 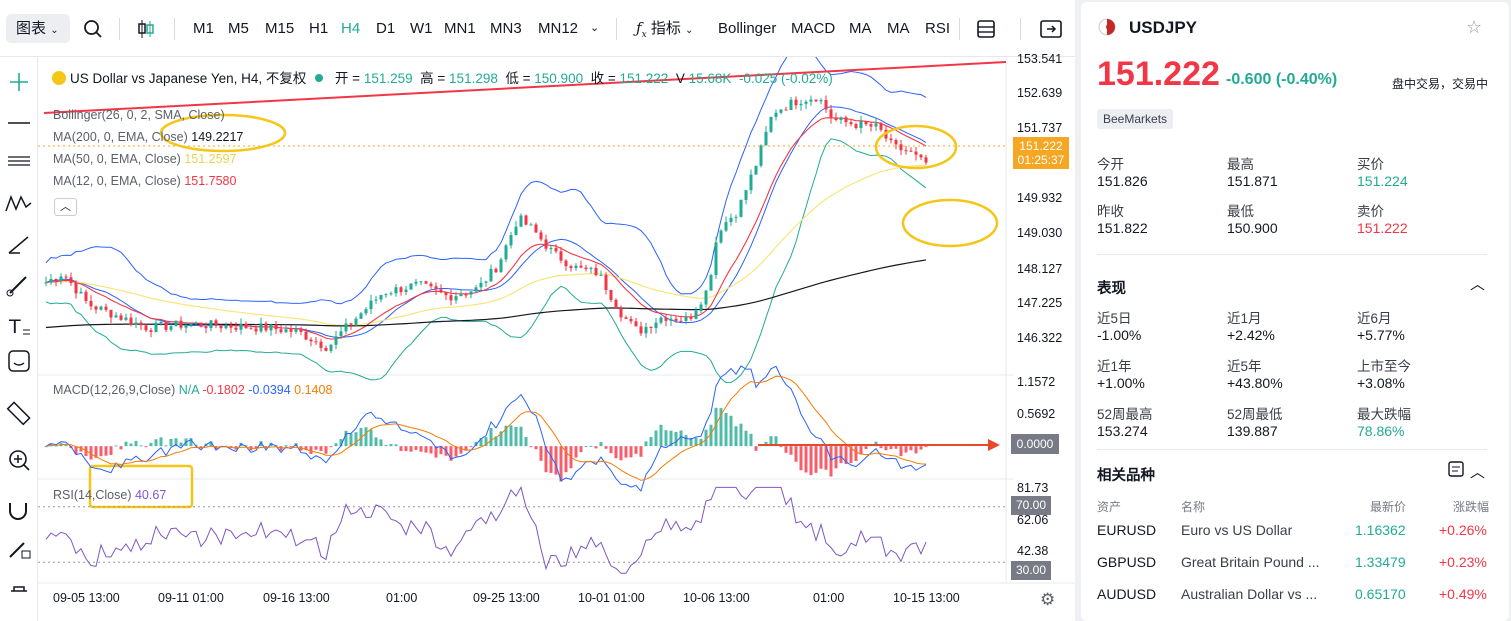 I want to click on highlight-rsi-box, so click(x=141, y=486).